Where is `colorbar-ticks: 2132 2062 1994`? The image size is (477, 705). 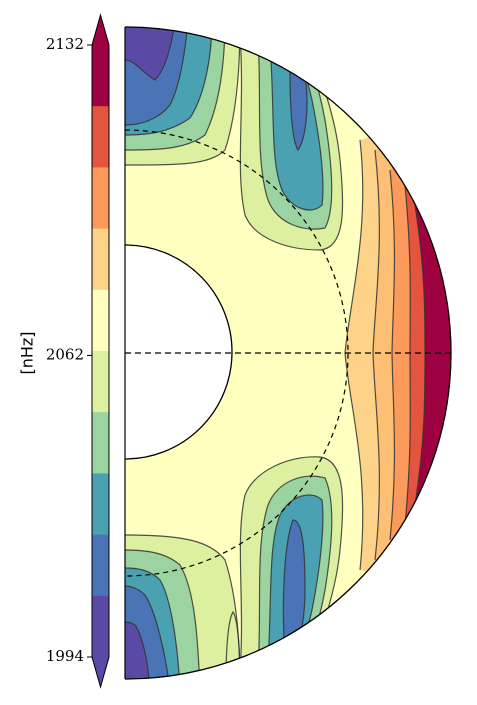 colorbar-ticks: 2132 2062 1994 is located at coordinates (69, 350).